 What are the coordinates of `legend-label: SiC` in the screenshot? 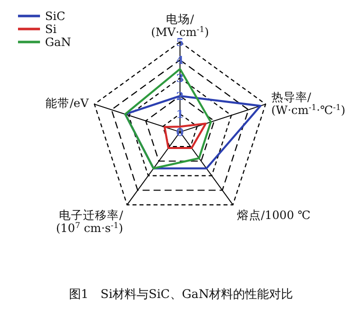 It's located at (55, 16).